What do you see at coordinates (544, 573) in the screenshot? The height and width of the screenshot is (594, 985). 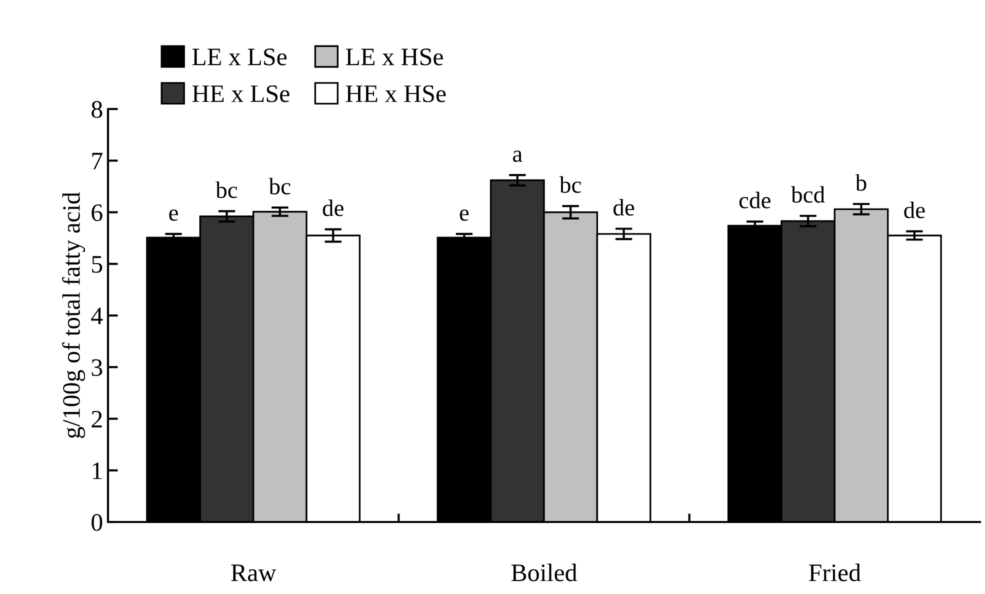 I see `x-tick-label: Boiled` at bounding box center [544, 573].